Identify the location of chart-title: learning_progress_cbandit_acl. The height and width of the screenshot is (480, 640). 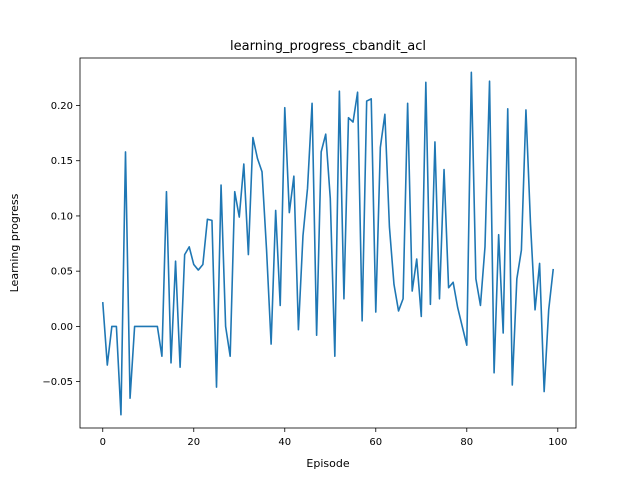
(328, 46).